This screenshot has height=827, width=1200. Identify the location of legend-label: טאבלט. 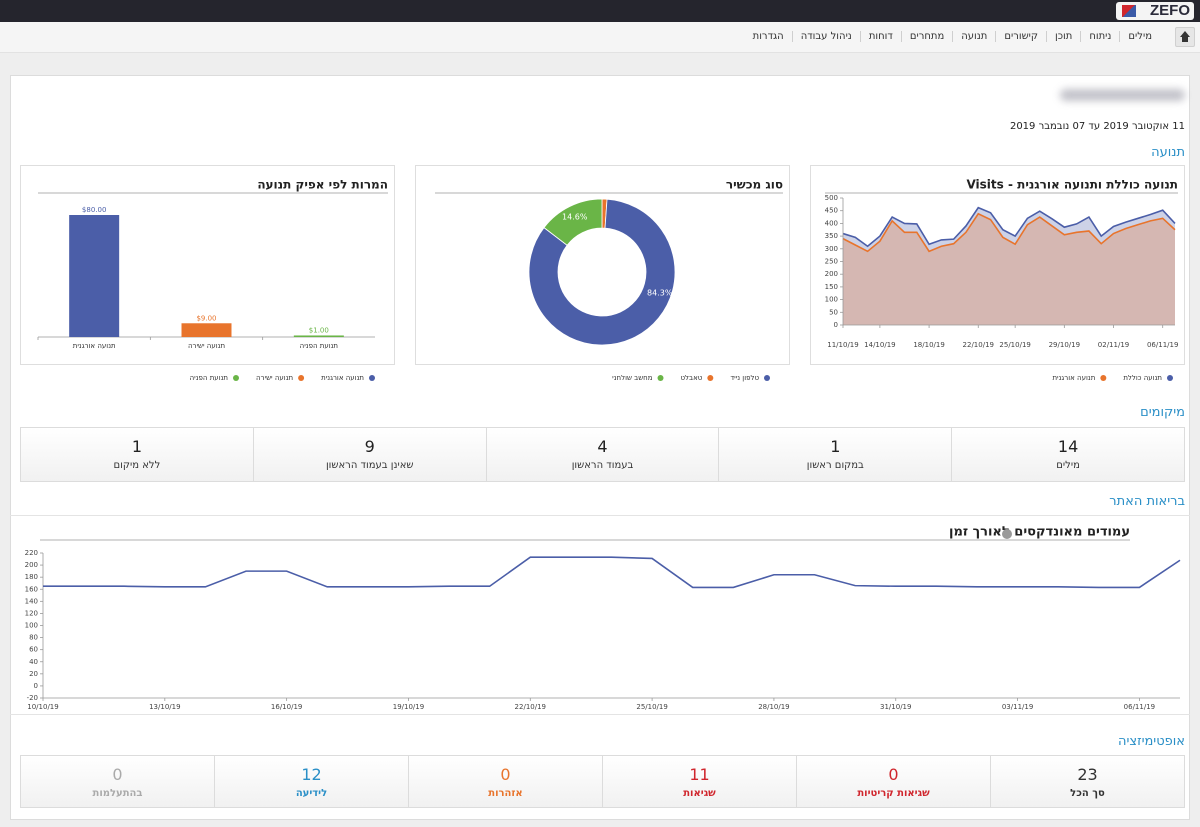
(692, 378).